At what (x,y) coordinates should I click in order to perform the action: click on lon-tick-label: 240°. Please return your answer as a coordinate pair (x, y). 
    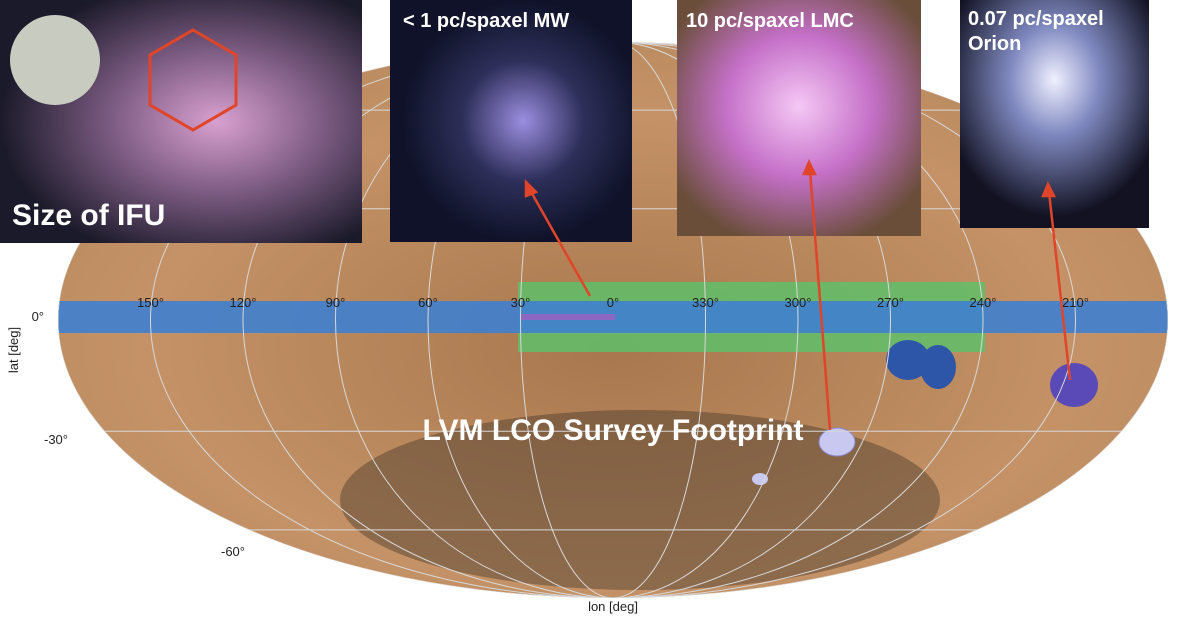
    Looking at the image, I should click on (983, 302).